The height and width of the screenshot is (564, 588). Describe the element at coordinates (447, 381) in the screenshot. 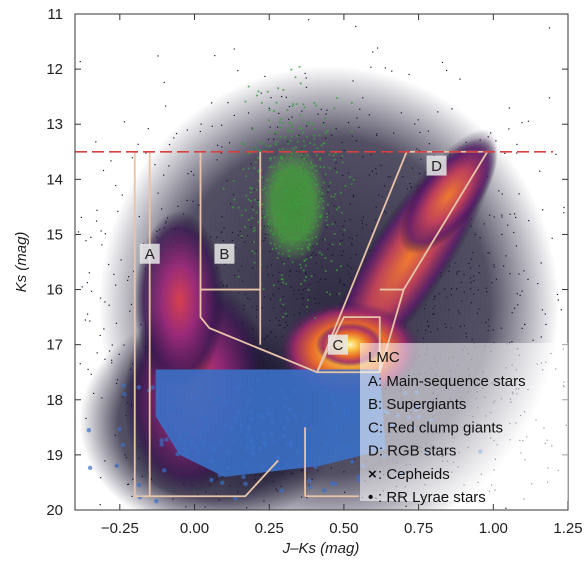

I see `legend-entry-text: A: Main-sequence stars` at that location.